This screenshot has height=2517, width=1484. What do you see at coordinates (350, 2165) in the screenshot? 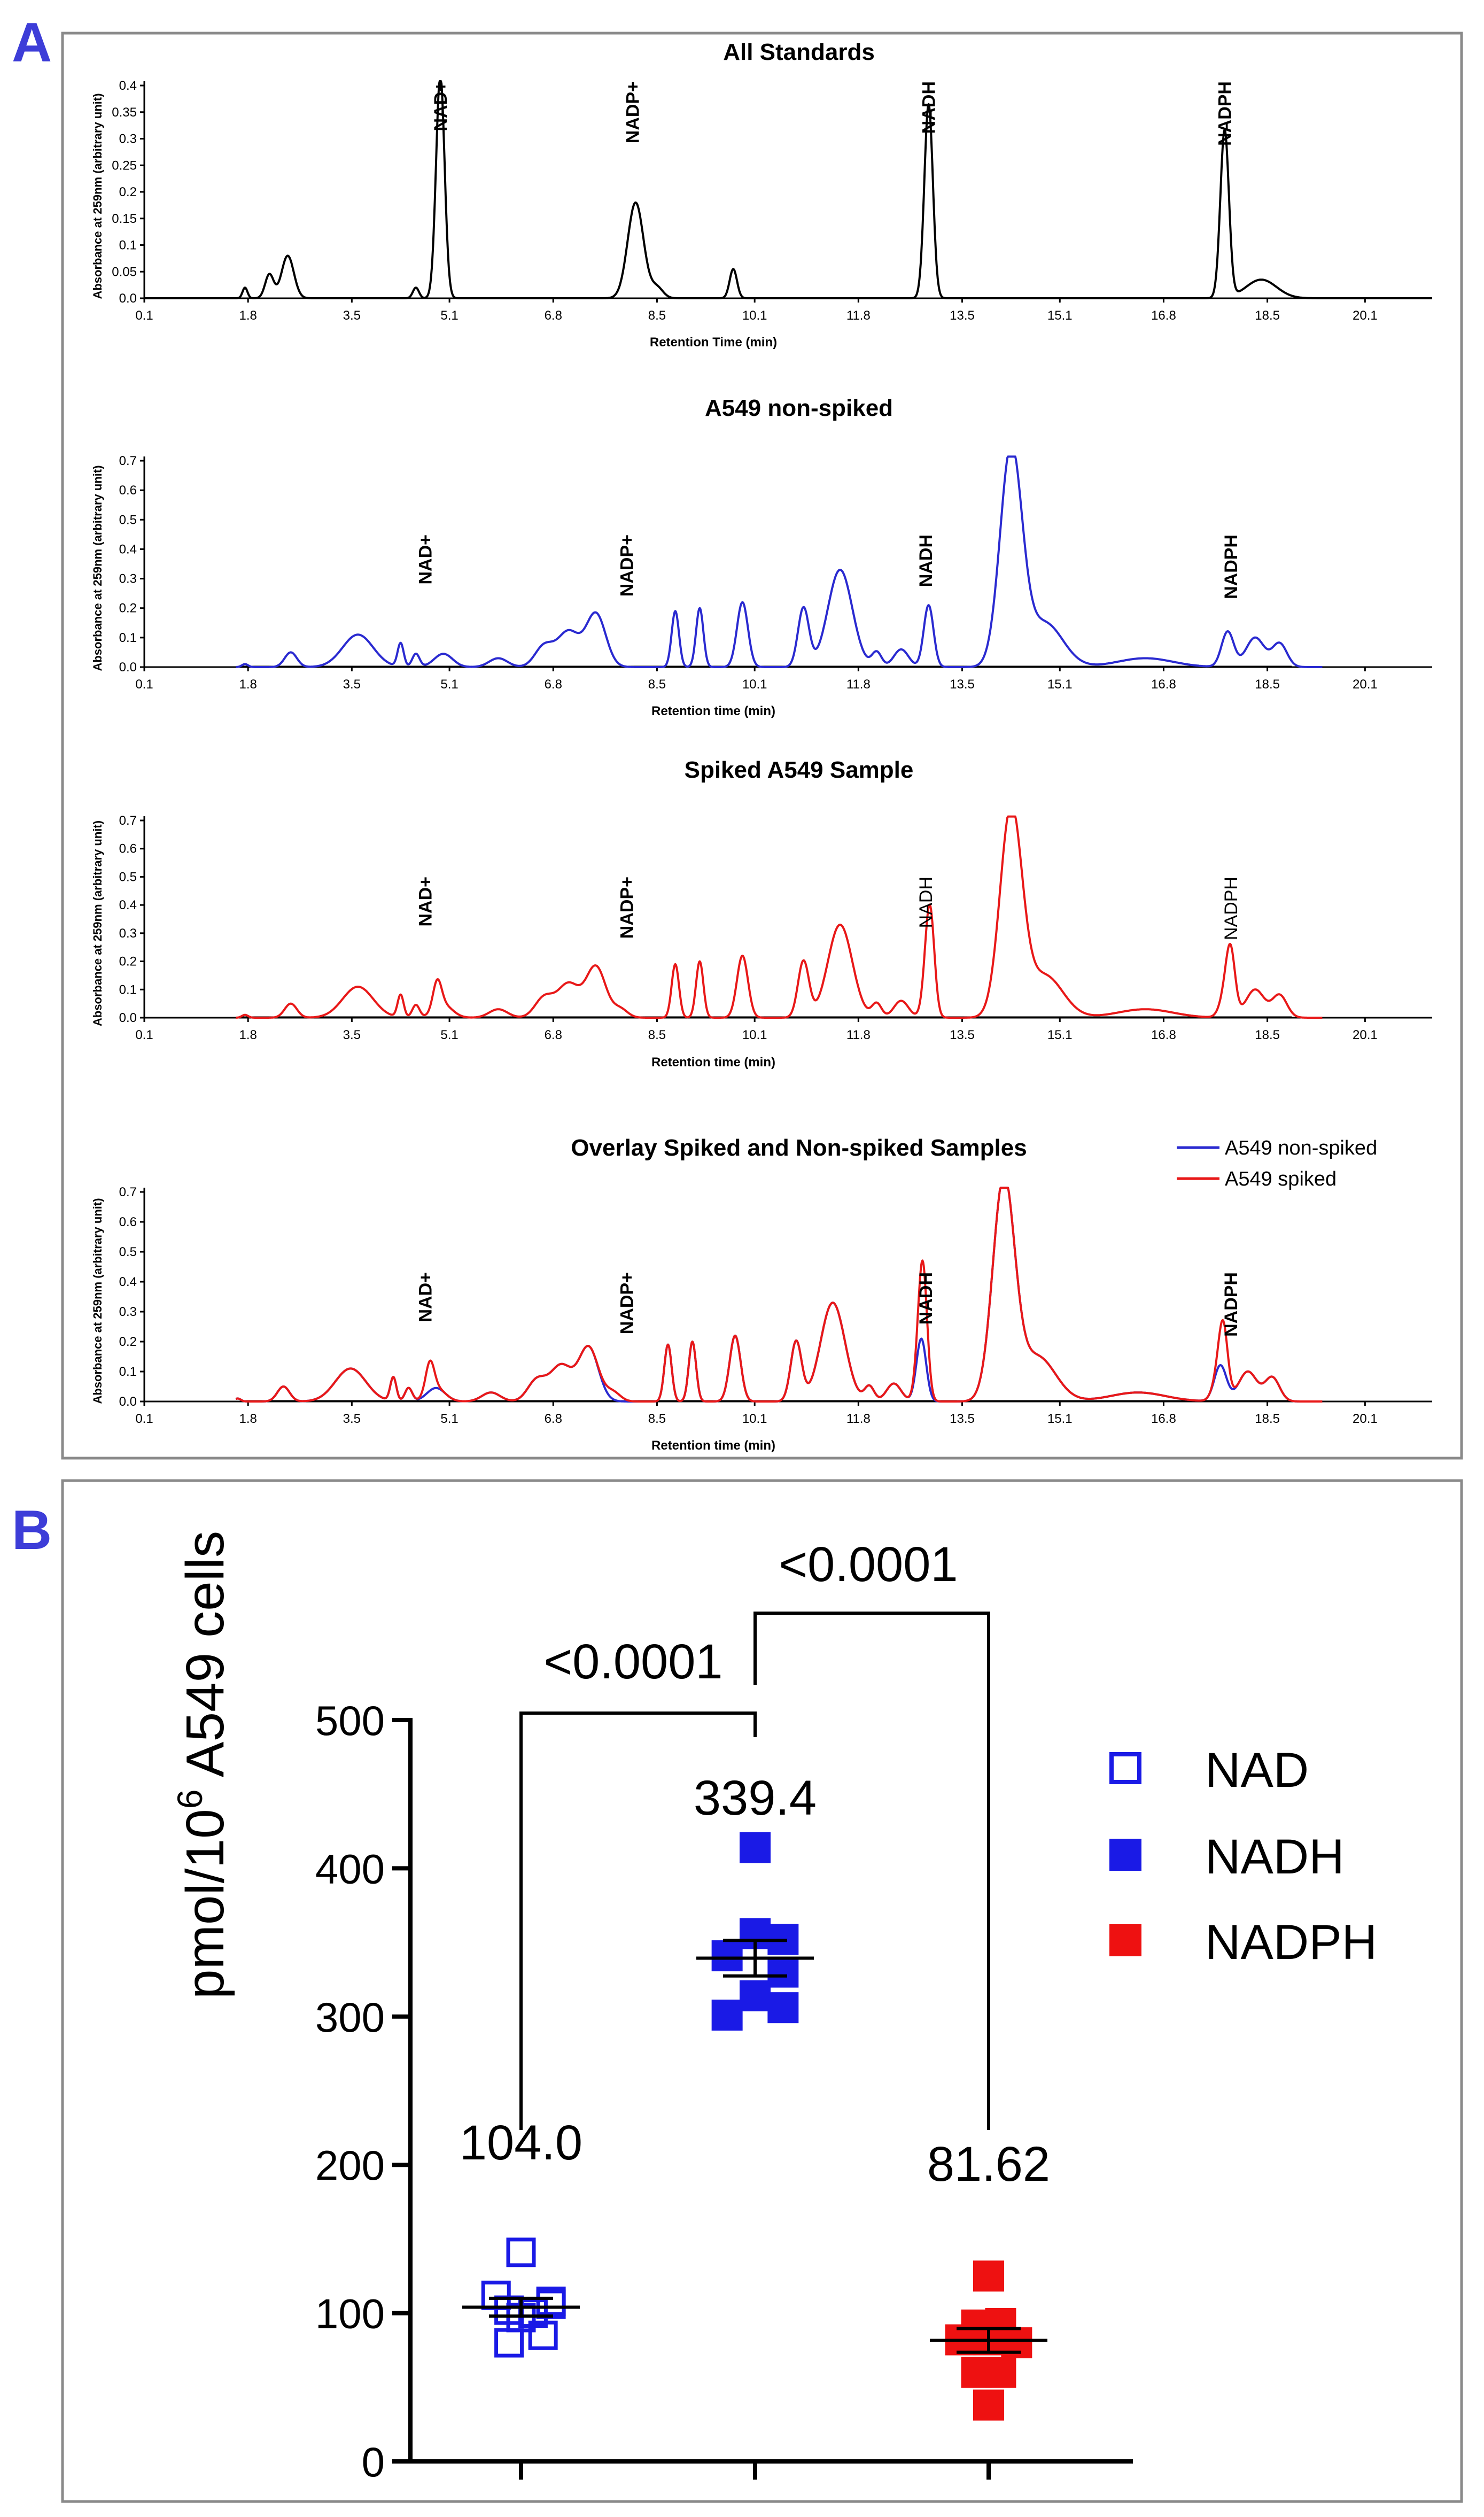
I see `b-y-tick-label: 200` at bounding box center [350, 2165].